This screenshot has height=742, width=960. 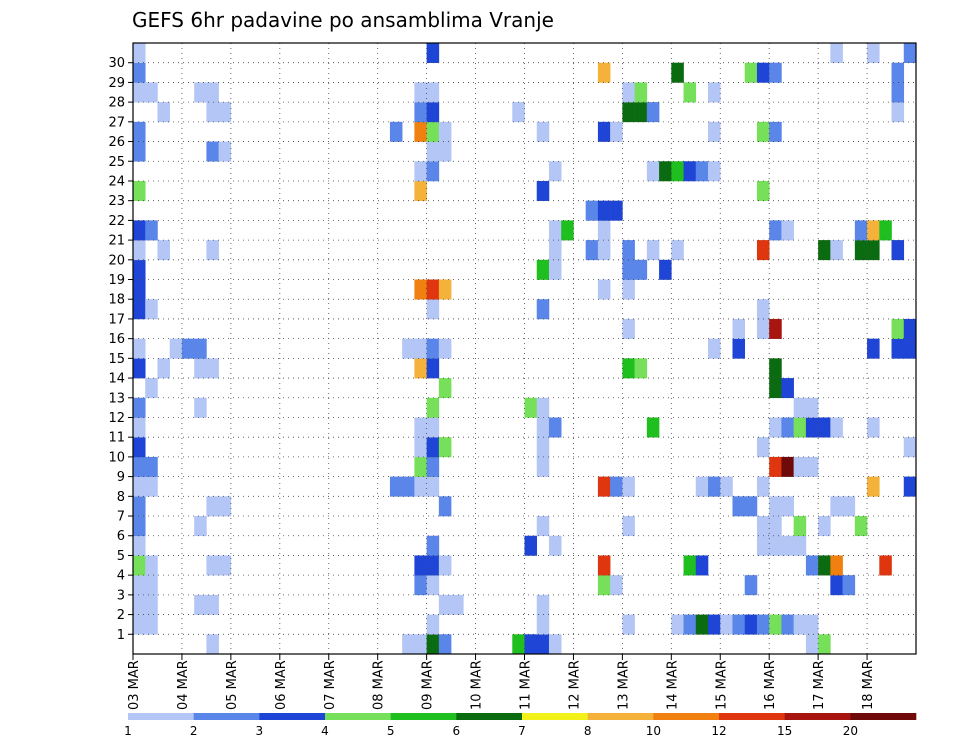 I want to click on x-tick-label: 11 MAR, so click(x=526, y=685).